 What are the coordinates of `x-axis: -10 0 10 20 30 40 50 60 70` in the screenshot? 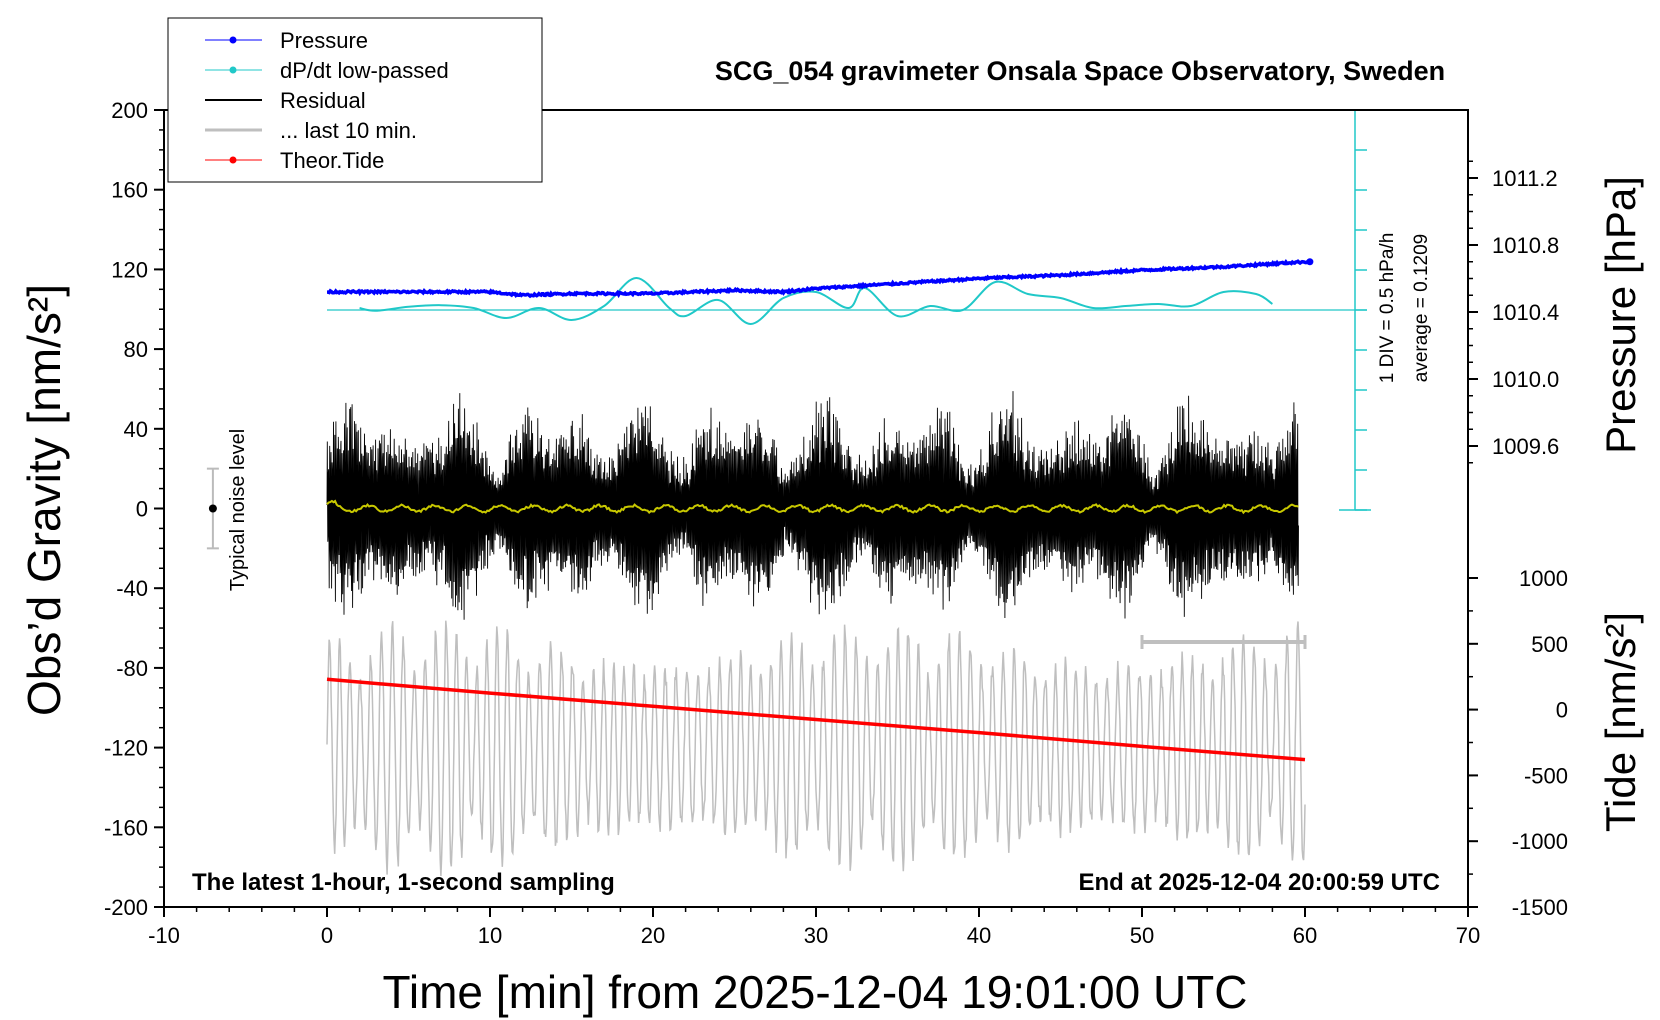 It's located at (814, 927).